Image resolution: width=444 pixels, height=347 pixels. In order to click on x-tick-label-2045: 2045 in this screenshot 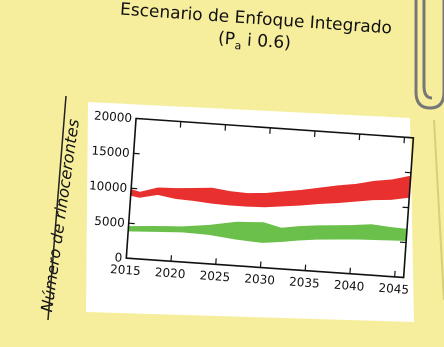, I will do `click(393, 289)`.